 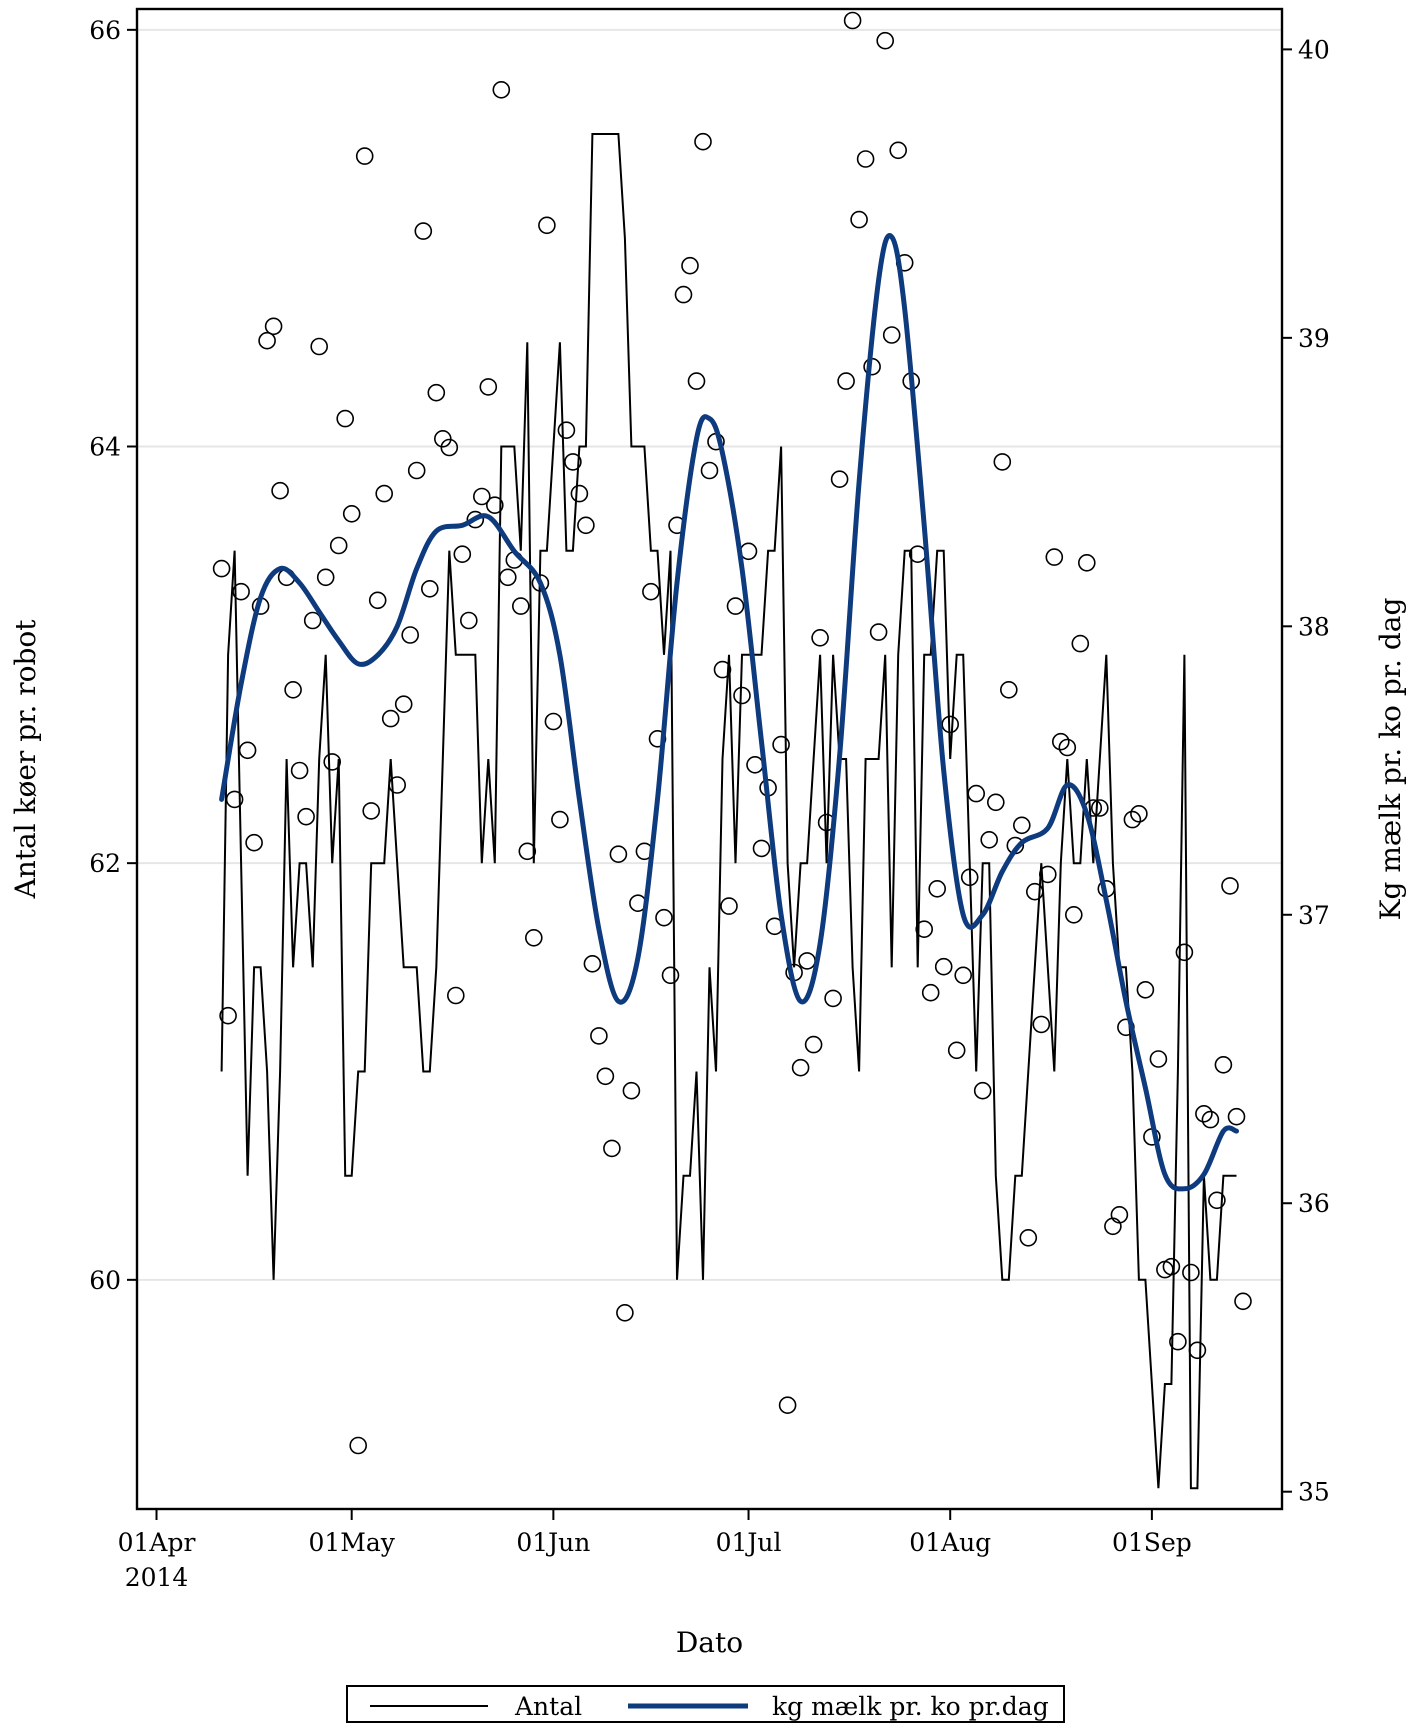 What do you see at coordinates (1314, 1492) in the screenshot?
I see `y-right-tick-label: 35` at bounding box center [1314, 1492].